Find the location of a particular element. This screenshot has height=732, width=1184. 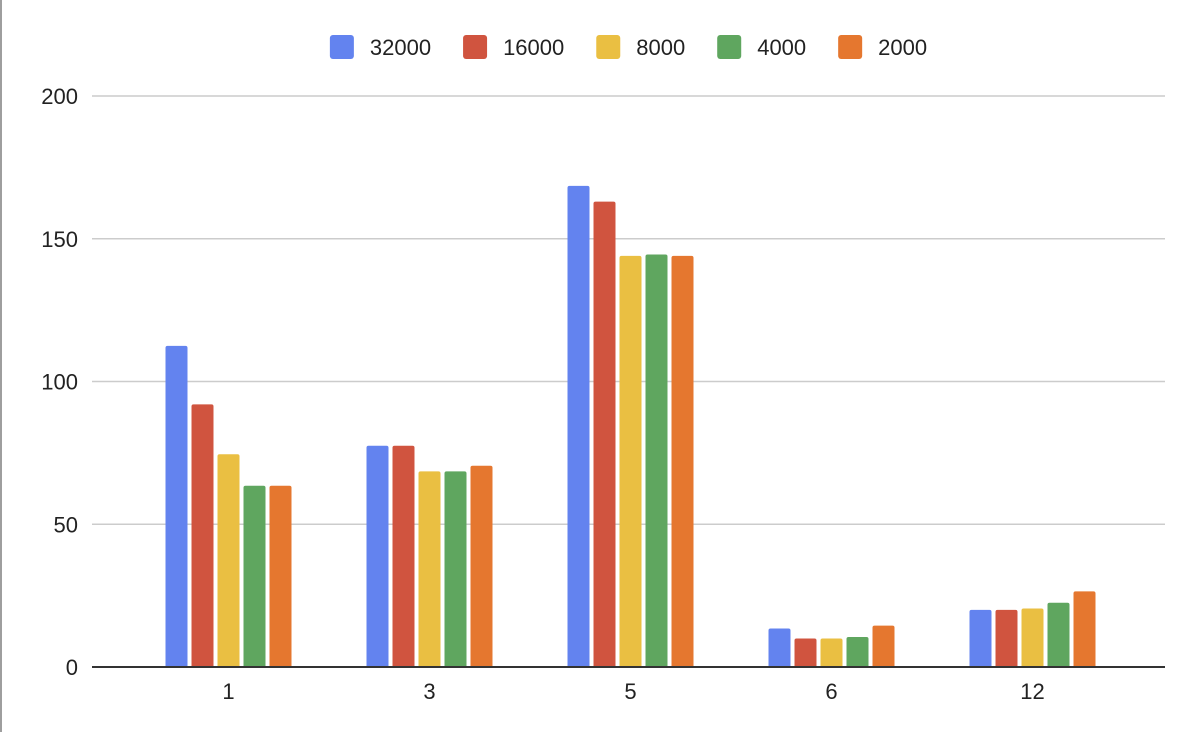

legend-item-32000: 32000 is located at coordinates (380, 47).